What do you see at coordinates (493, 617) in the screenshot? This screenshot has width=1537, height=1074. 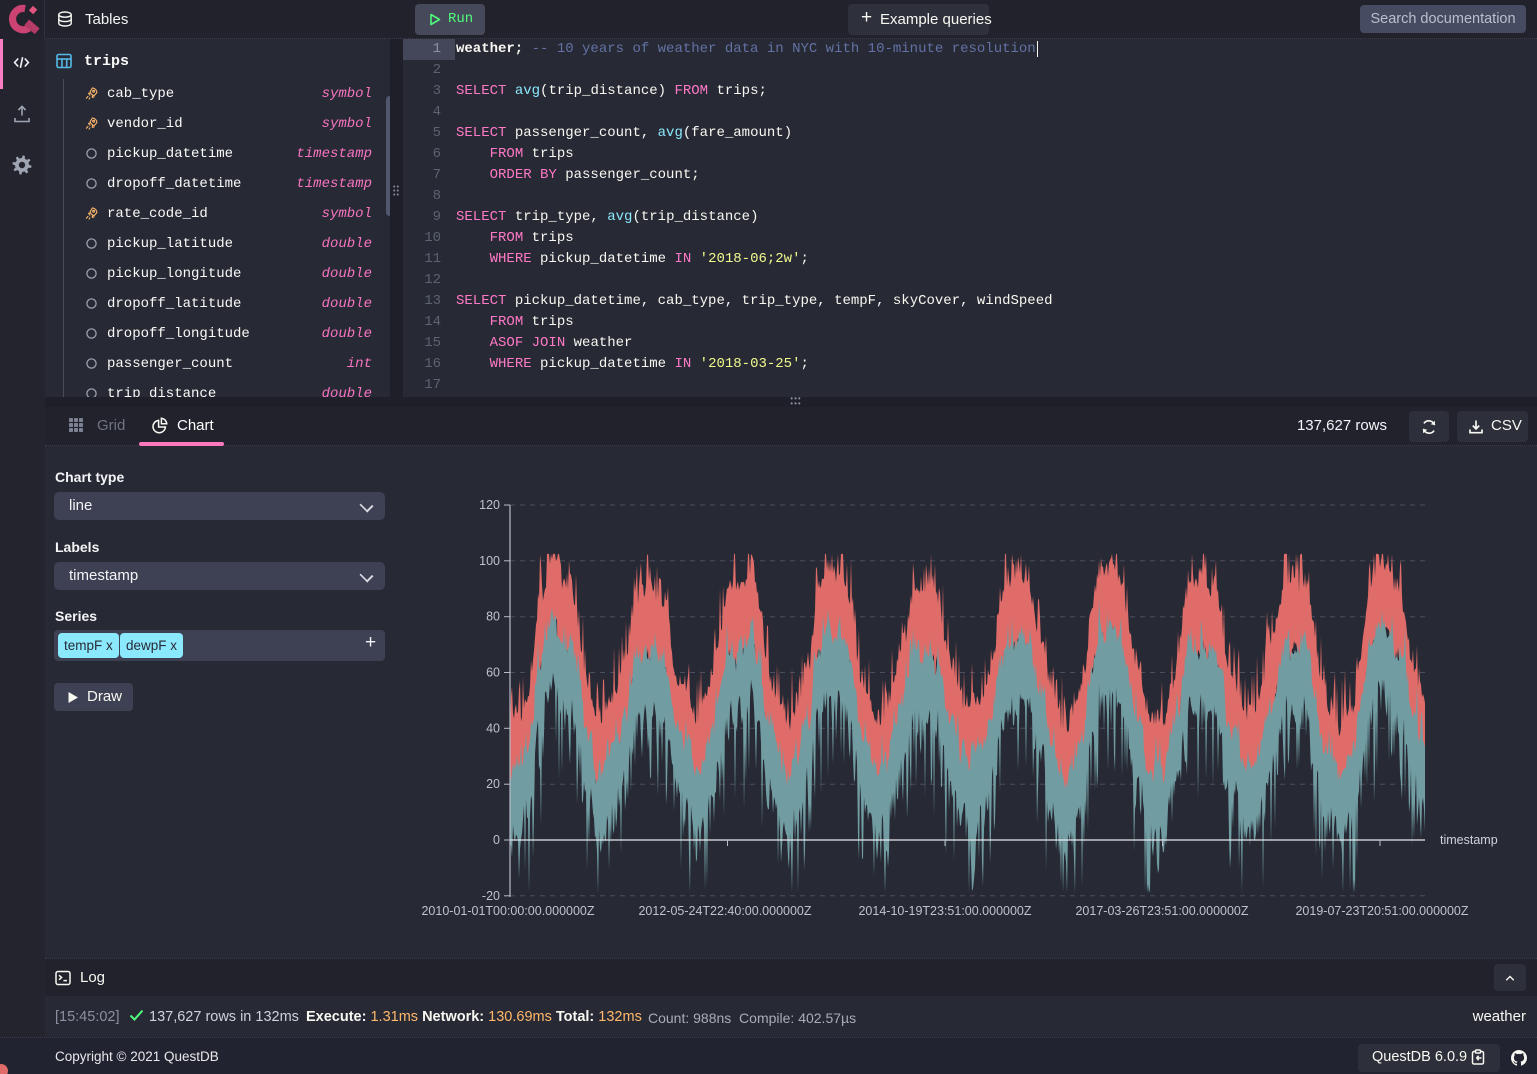 I see `svg-text: 80` at bounding box center [493, 617].